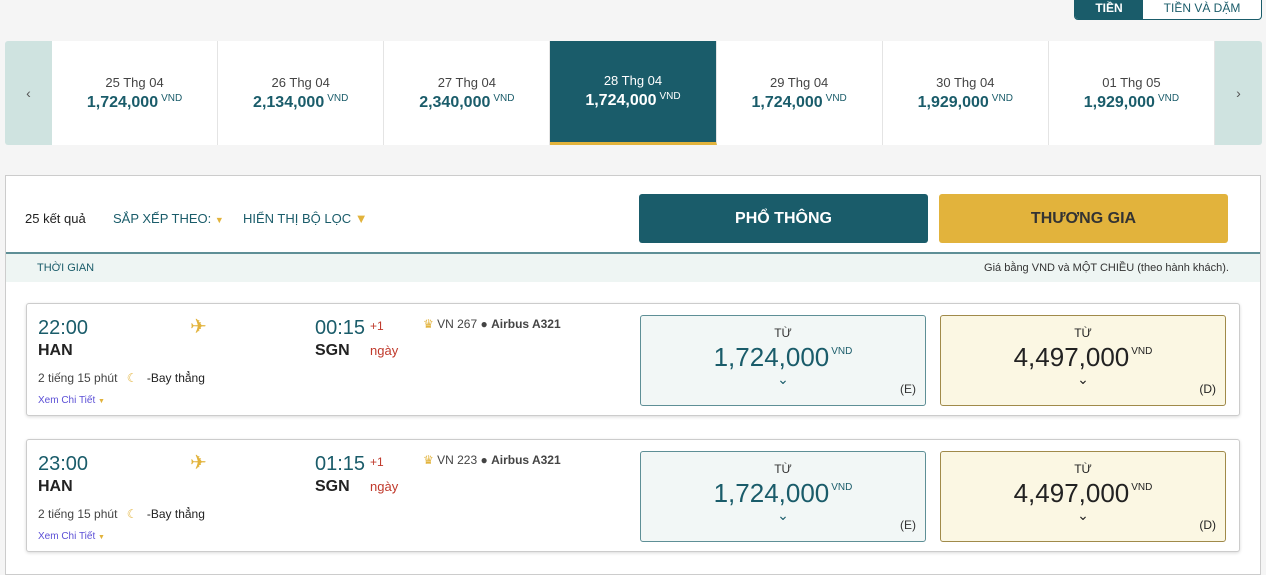 Image resolution: width=1266 pixels, height=575 pixels. What do you see at coordinates (799, 82) in the screenshot?
I see `date-label: 29 Thg 04` at bounding box center [799, 82].